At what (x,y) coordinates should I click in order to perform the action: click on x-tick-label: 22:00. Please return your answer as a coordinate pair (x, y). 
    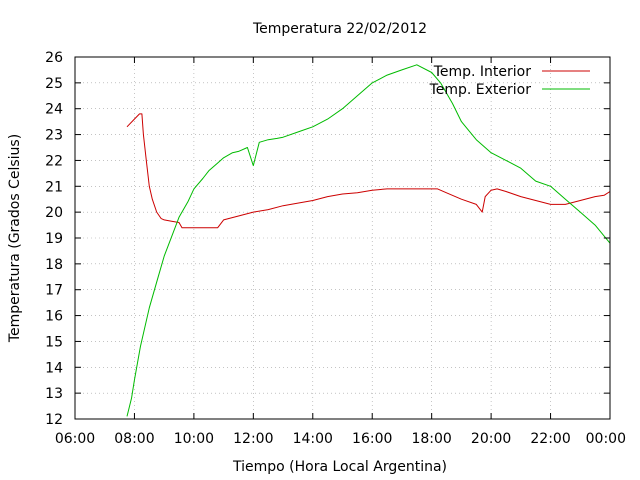
    Looking at the image, I should click on (550, 439).